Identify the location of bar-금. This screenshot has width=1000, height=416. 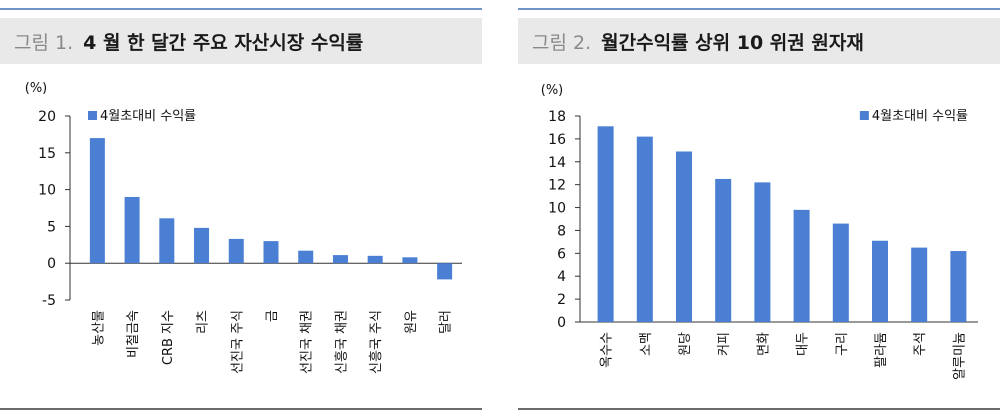
(271, 252).